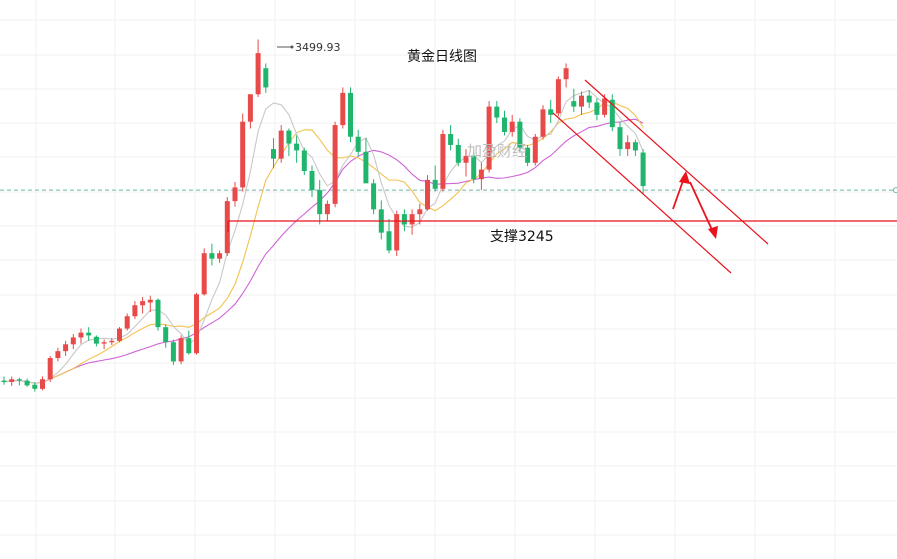 This screenshot has width=897, height=559. Describe the element at coordinates (678, 193) in the screenshot. I see `rebound-arrow-shaft` at that location.